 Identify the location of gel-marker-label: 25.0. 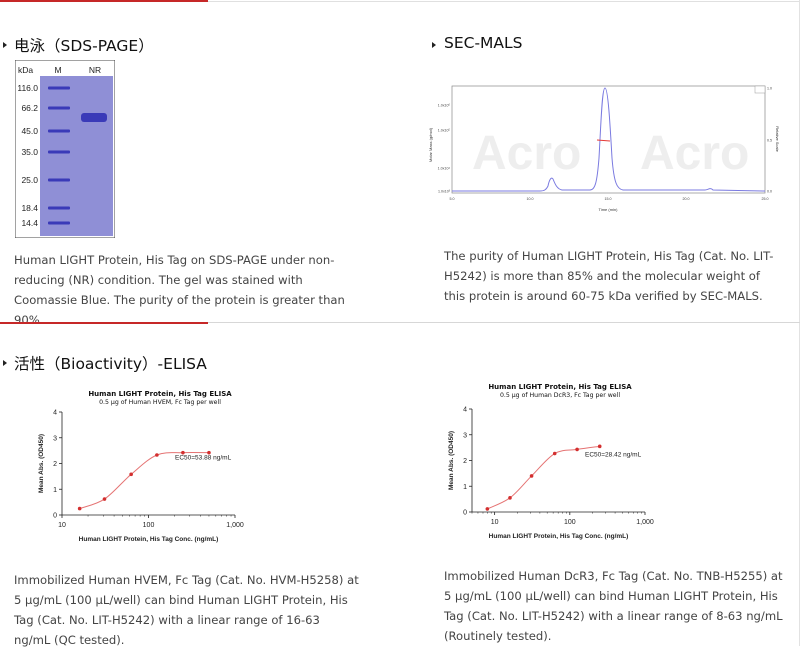
(29, 180).